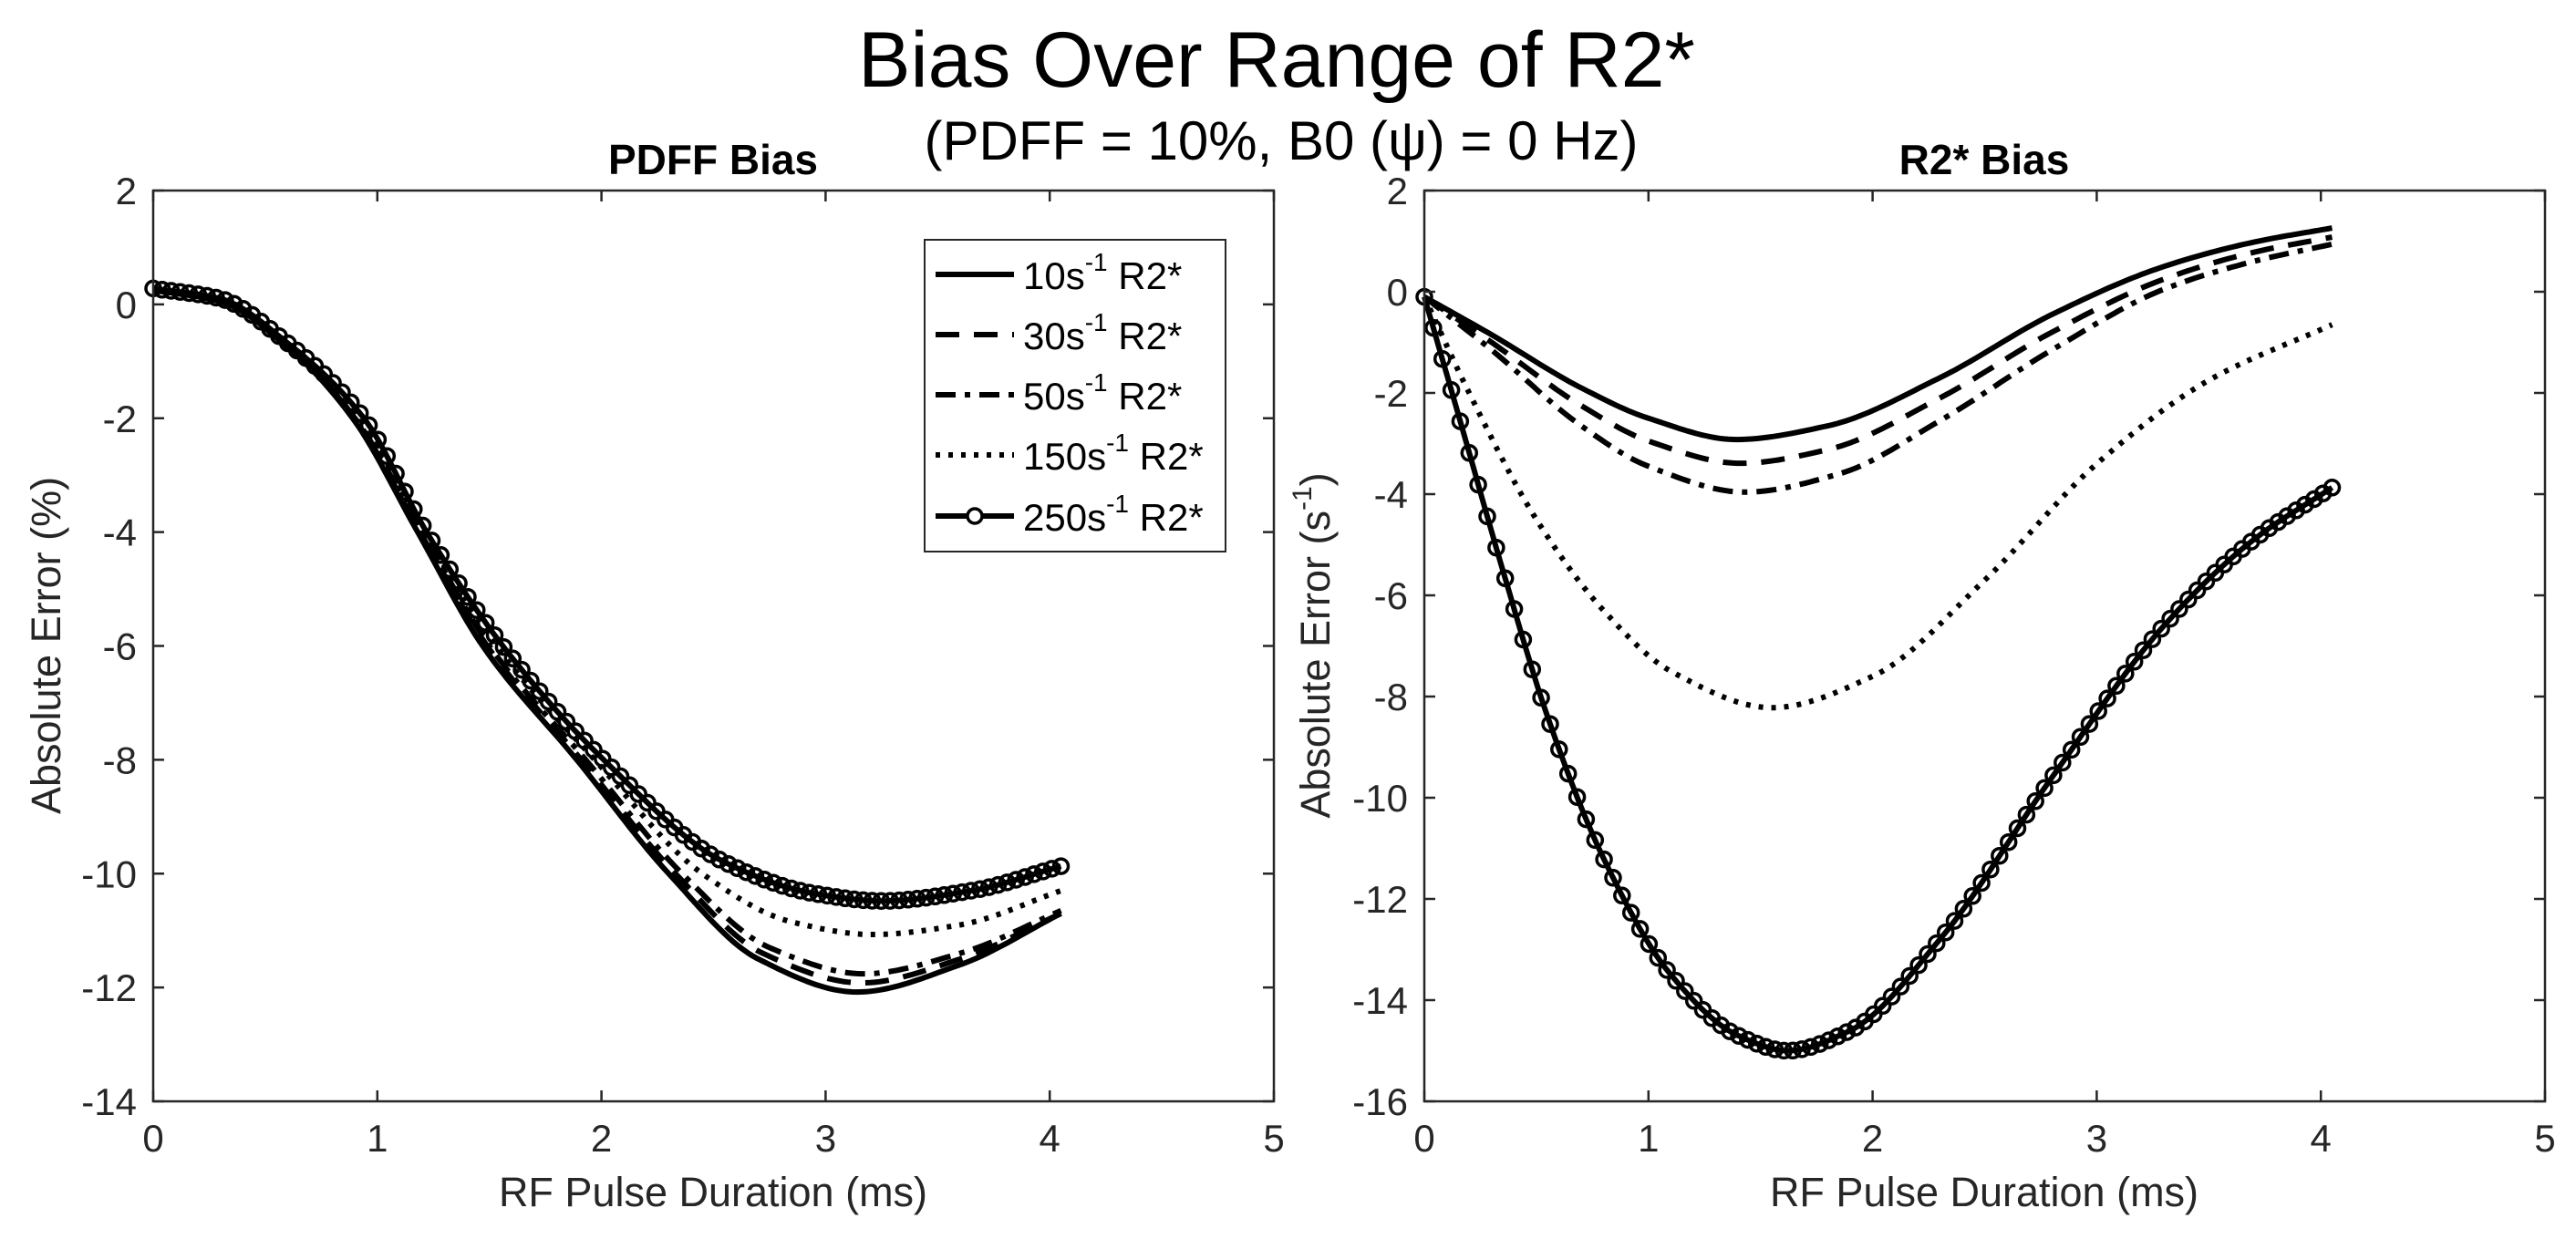 This screenshot has height=1239, width=2576. I want to click on r2-y-tick-label: 0, so click(1397, 292).